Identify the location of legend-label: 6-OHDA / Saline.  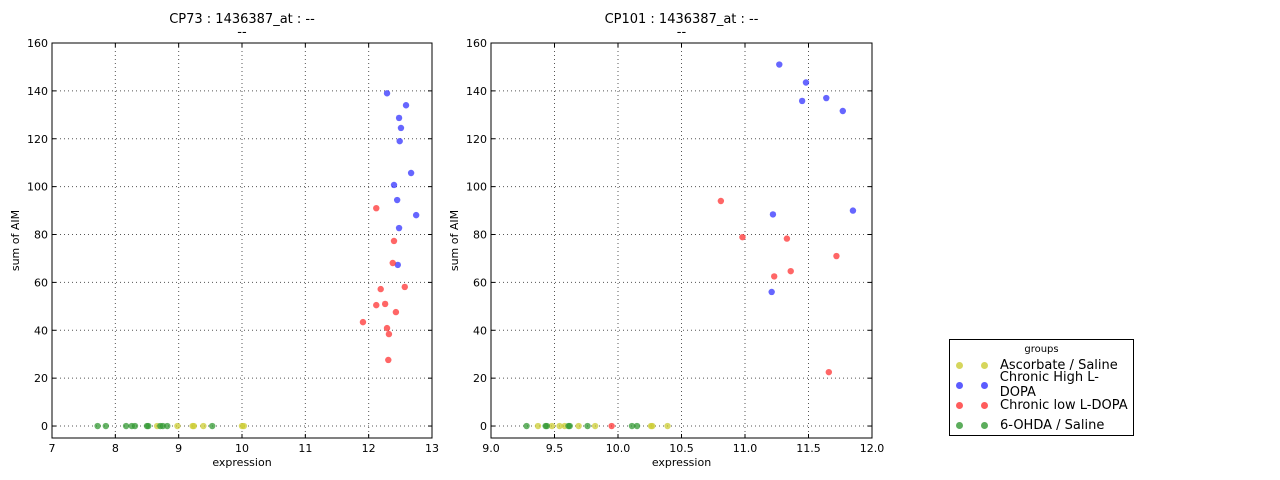
(1052, 425).